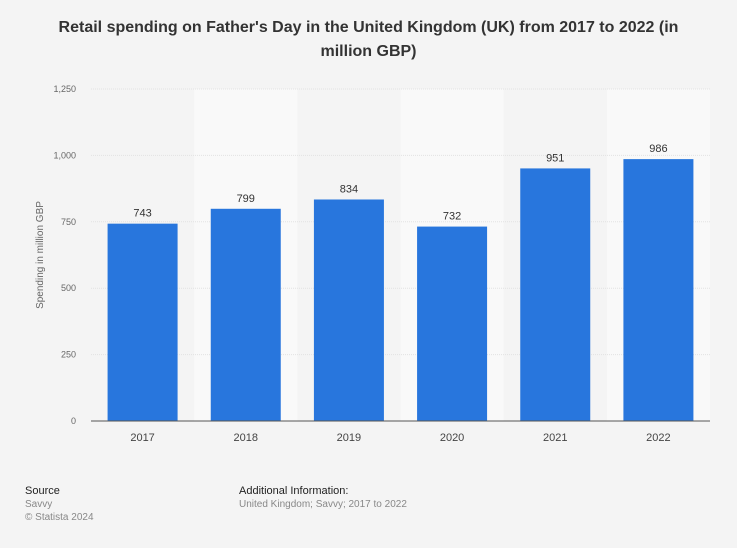 The image size is (737, 548). What do you see at coordinates (246, 199) in the screenshot?
I see `data-label: 799` at bounding box center [246, 199].